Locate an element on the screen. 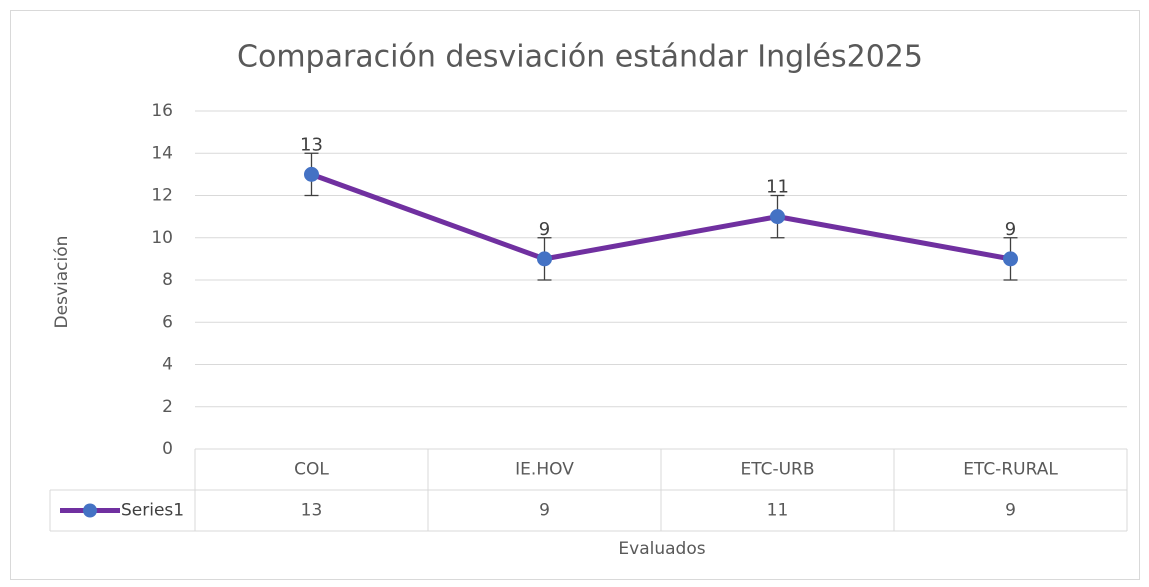  x-tick-label: ETC-RURAL is located at coordinates (1010, 470).